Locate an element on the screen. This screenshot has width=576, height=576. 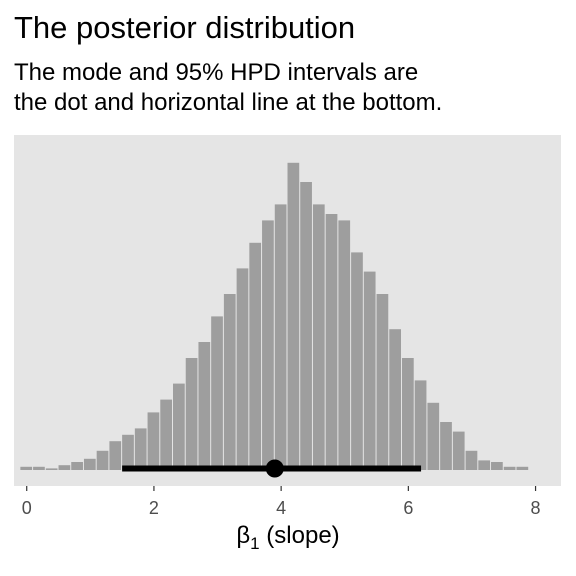
x-tick-label: 0 is located at coordinates (27, 508).